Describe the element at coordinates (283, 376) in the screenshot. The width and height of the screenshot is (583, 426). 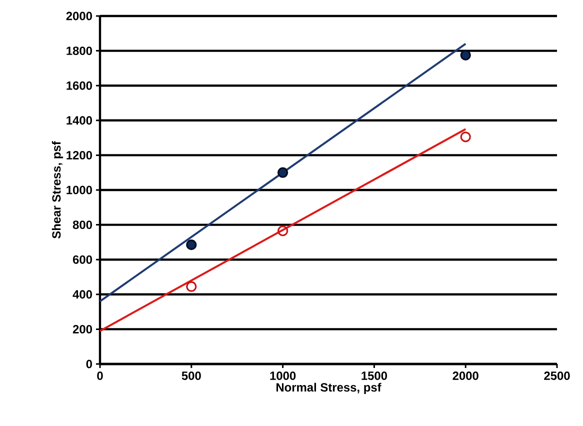
I see `x-tick-label: 1000` at that location.